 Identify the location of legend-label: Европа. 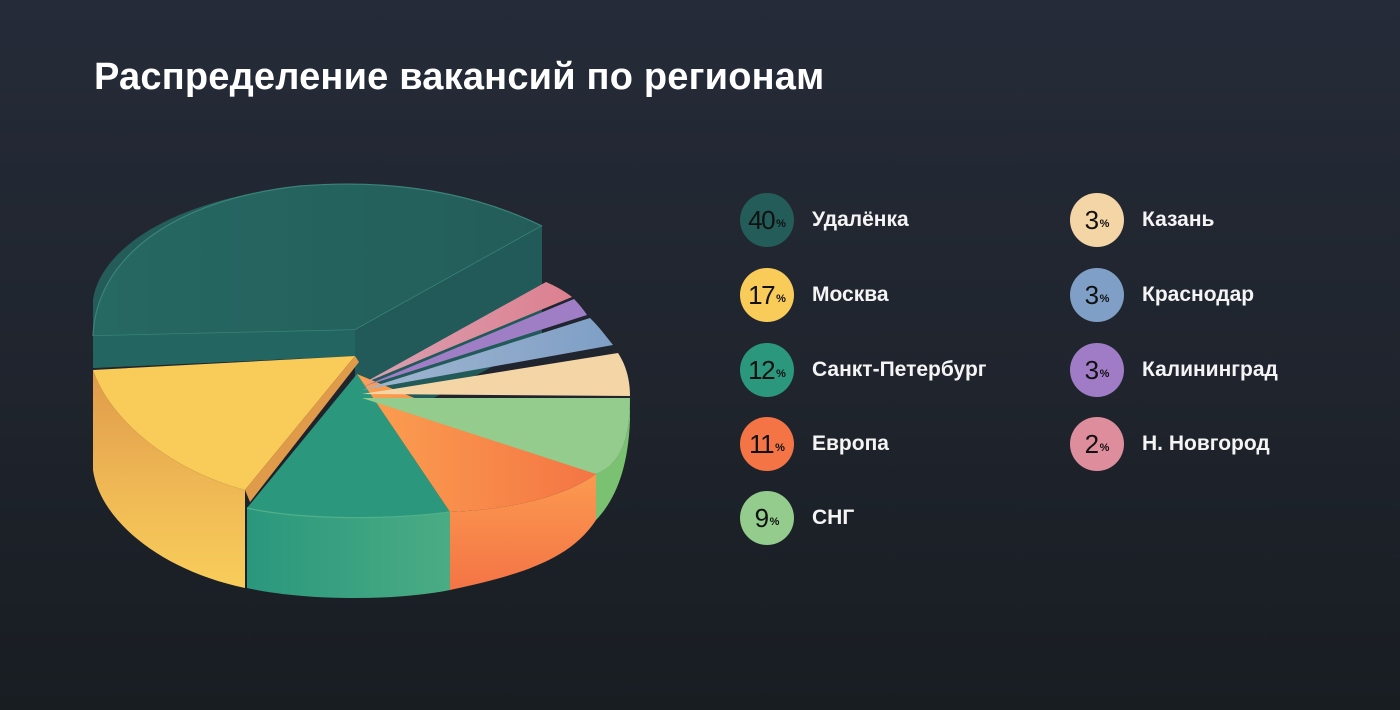
(850, 443).